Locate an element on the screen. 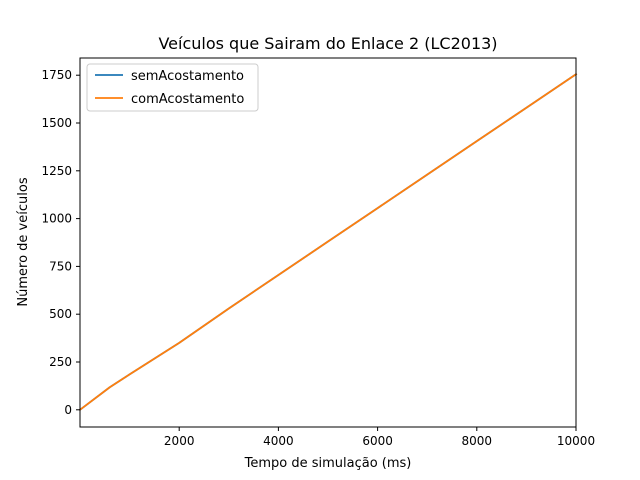 Image resolution: width=640 pixels, height=480 pixels. x-tick-label: 10000 is located at coordinates (576, 441).